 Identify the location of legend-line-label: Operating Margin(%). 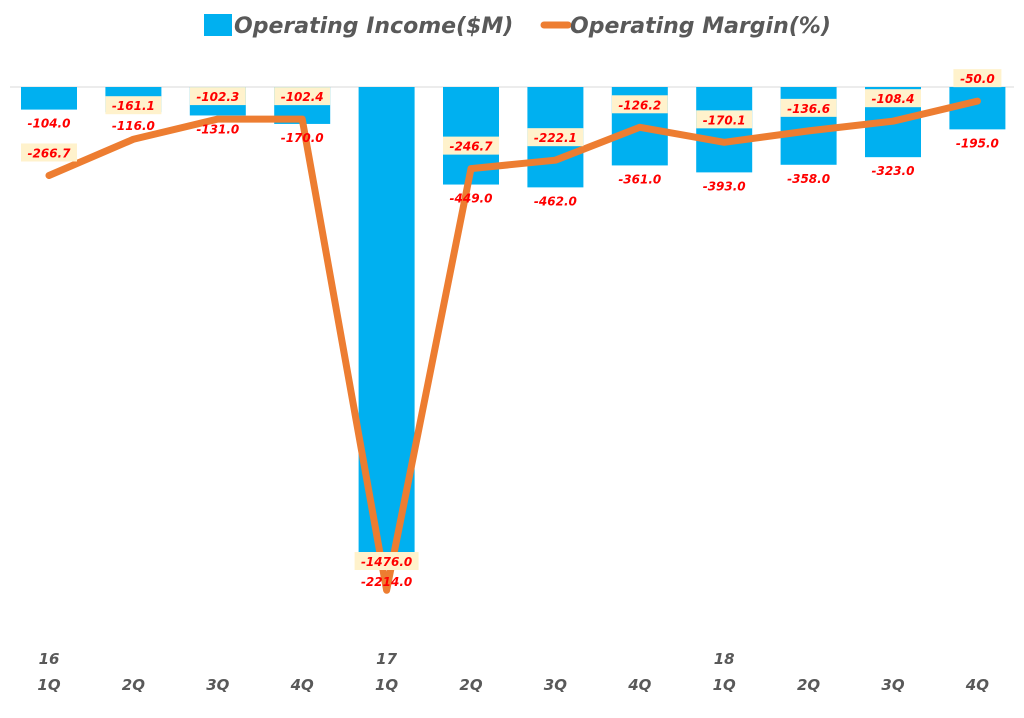
(700, 26).